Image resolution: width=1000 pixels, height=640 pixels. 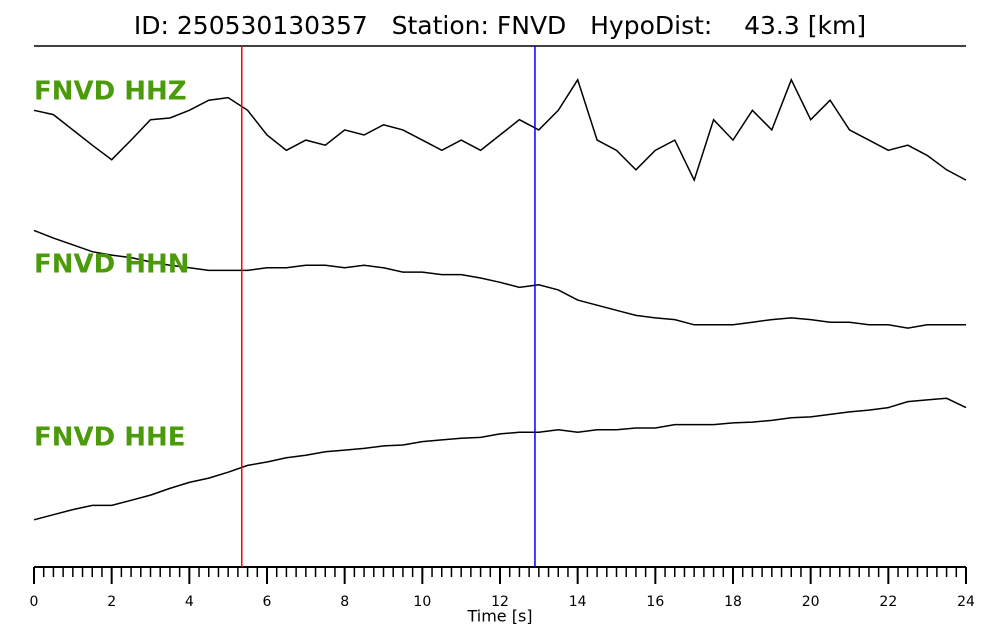 I want to click on trace-label: FNVD HHE, so click(x=110, y=438).